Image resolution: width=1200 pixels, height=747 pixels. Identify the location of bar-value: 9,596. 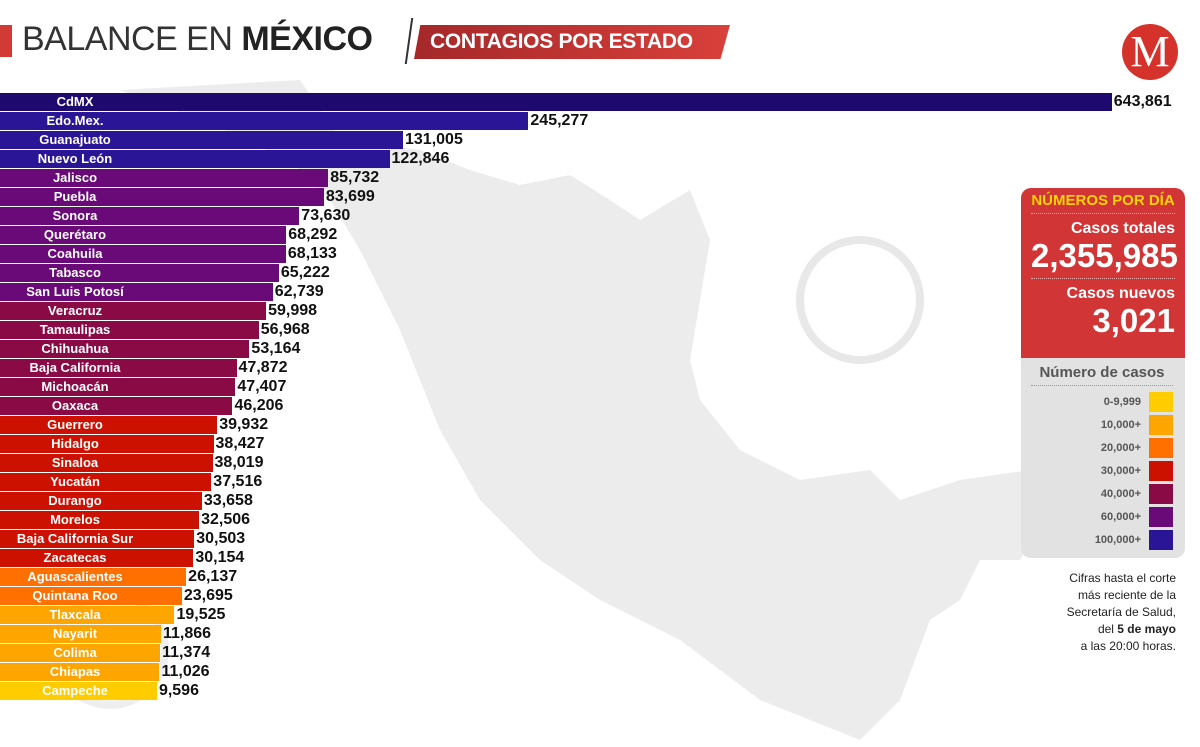
(178, 690).